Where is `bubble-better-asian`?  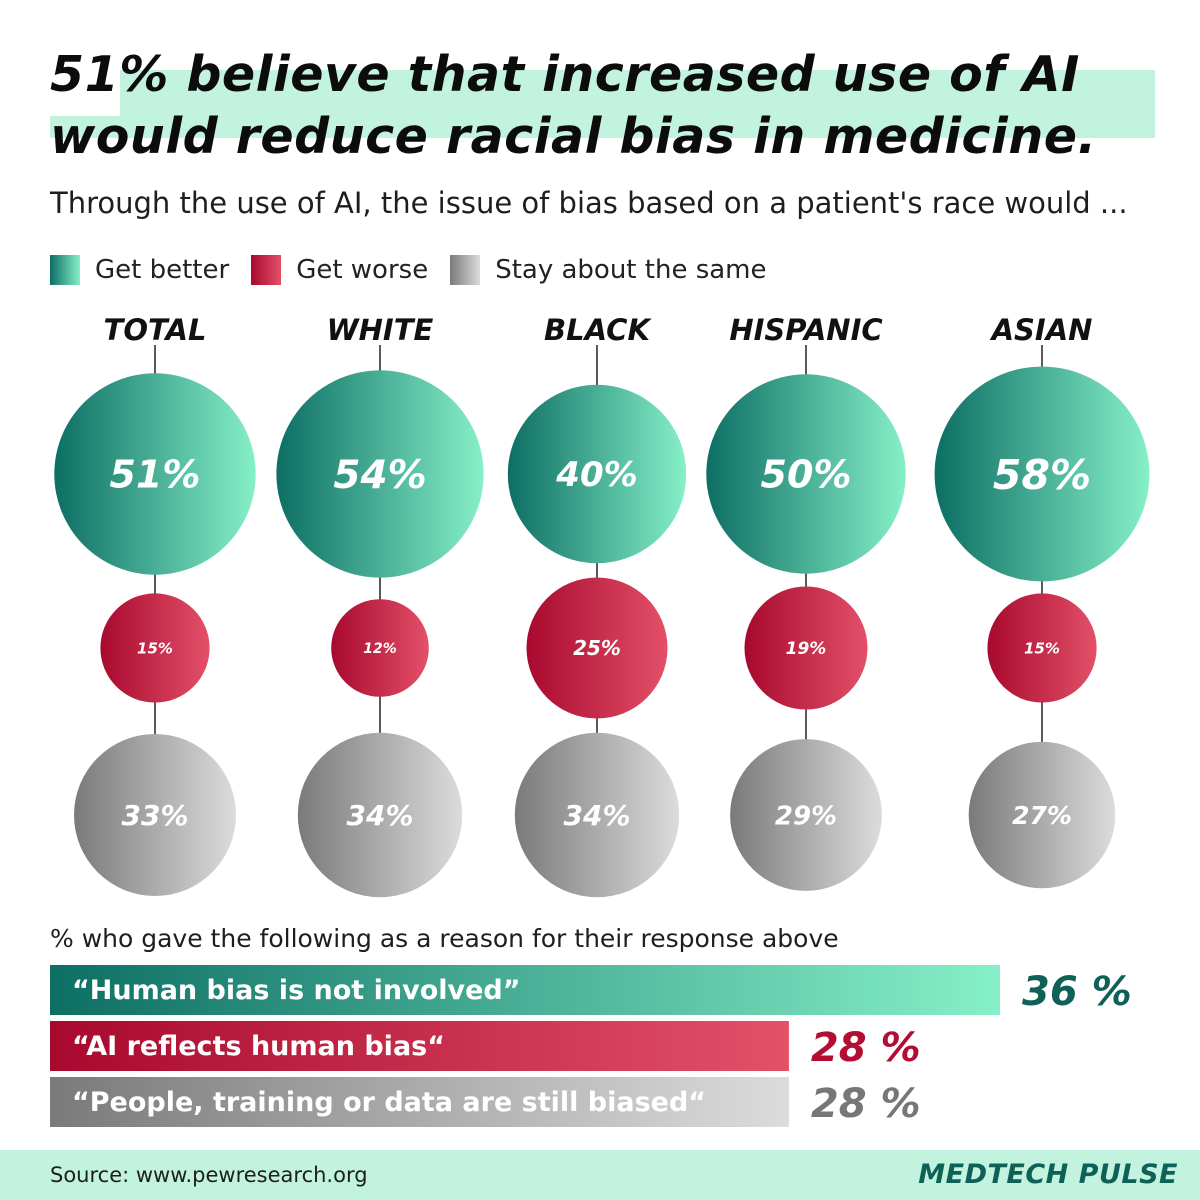 bubble-better-asian is located at coordinates (1042, 474).